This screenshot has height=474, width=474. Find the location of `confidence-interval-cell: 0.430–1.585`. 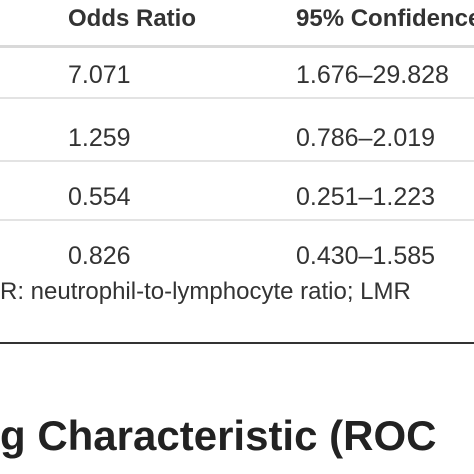

confidence-interval-cell: 0.430–1.585 is located at coordinates (366, 256).